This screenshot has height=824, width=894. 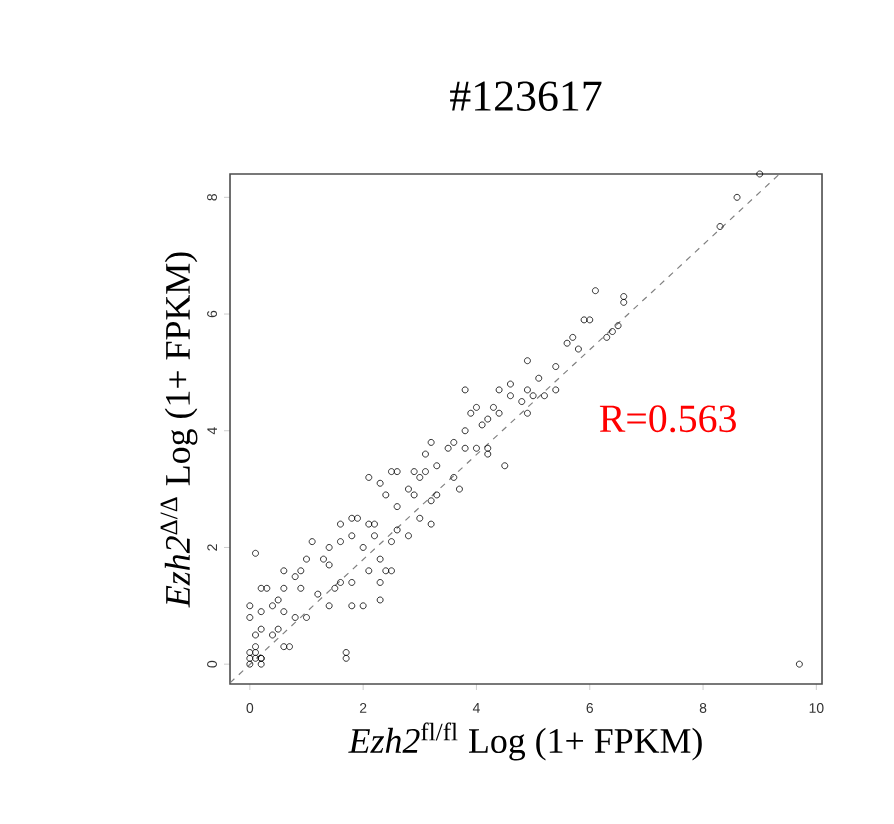 What do you see at coordinates (525, 741) in the screenshot?
I see `x-axis-title: Ezh2$^{fl/fl}$ Log (1+ FPKM)` at bounding box center [525, 741].